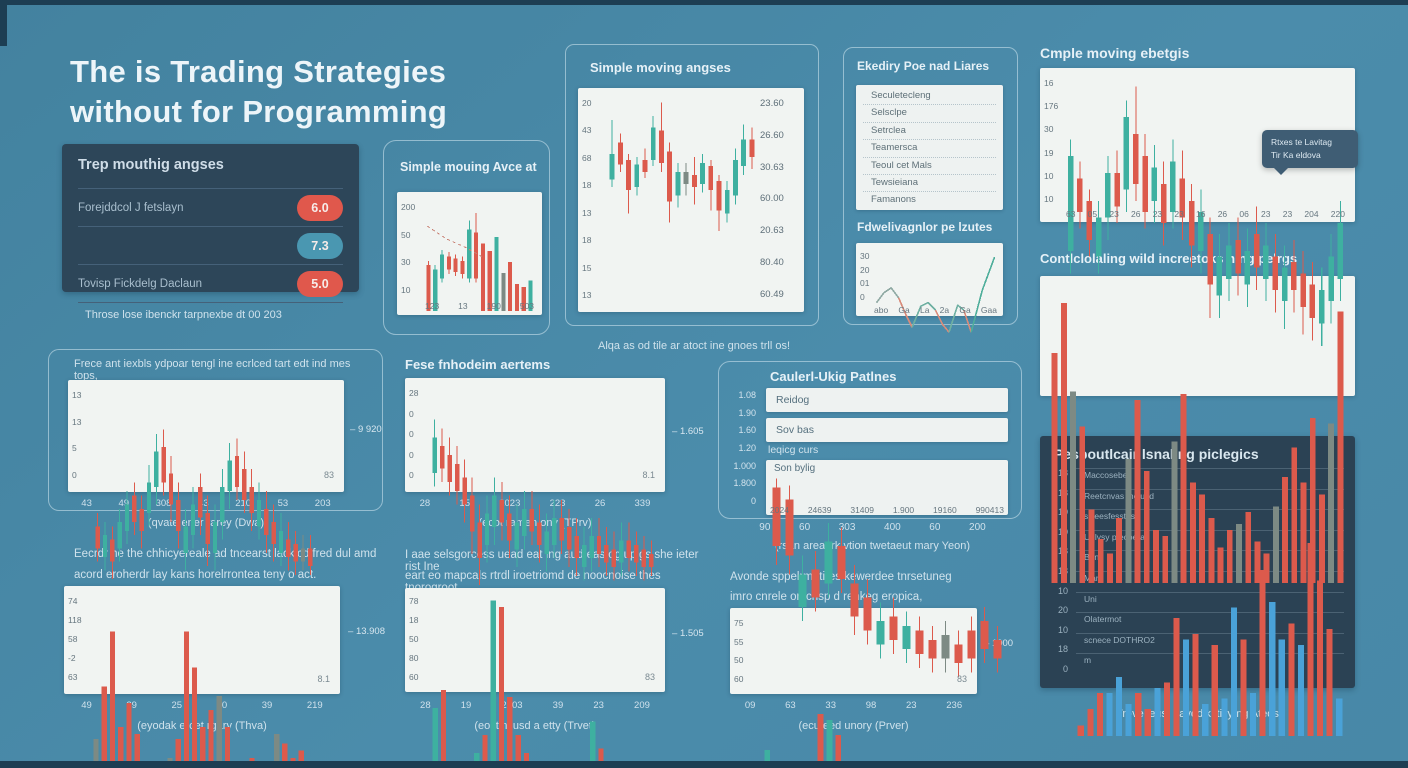 This screenshot has width=1408, height=768. What do you see at coordinates (1136, 213) in the screenshot?
I see `axis-label: 26` at bounding box center [1136, 213].